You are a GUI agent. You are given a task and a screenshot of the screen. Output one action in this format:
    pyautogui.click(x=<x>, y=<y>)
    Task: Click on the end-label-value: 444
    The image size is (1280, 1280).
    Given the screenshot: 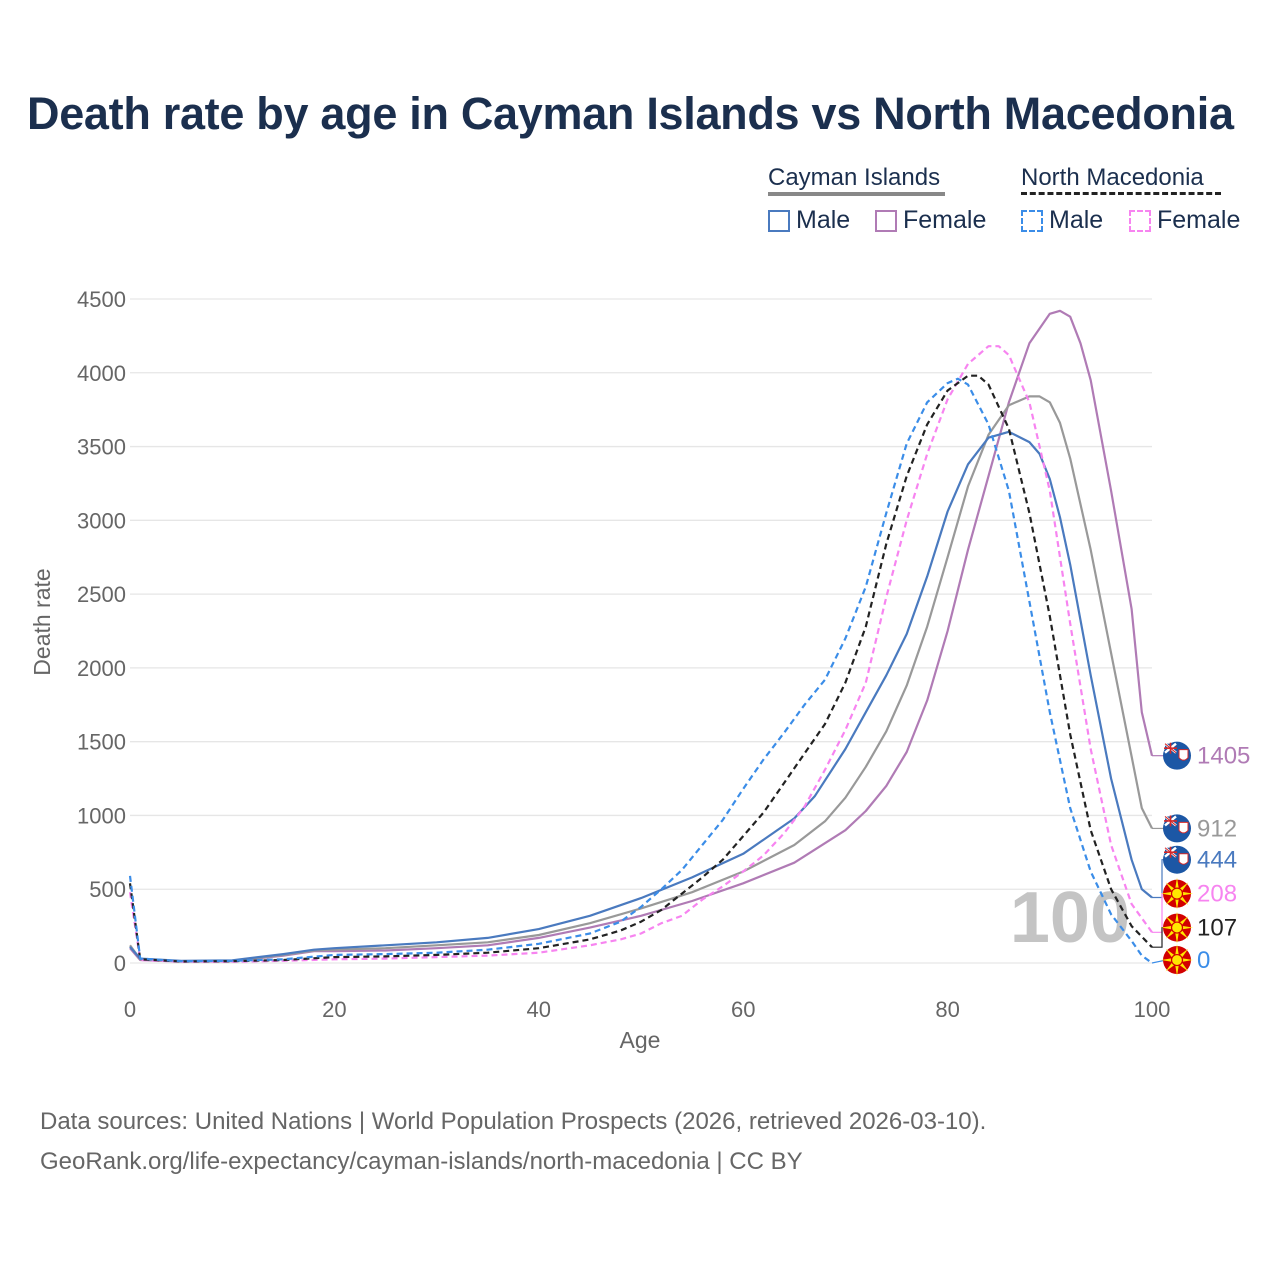 What is the action you would take?
    pyautogui.click(x=1217, y=860)
    